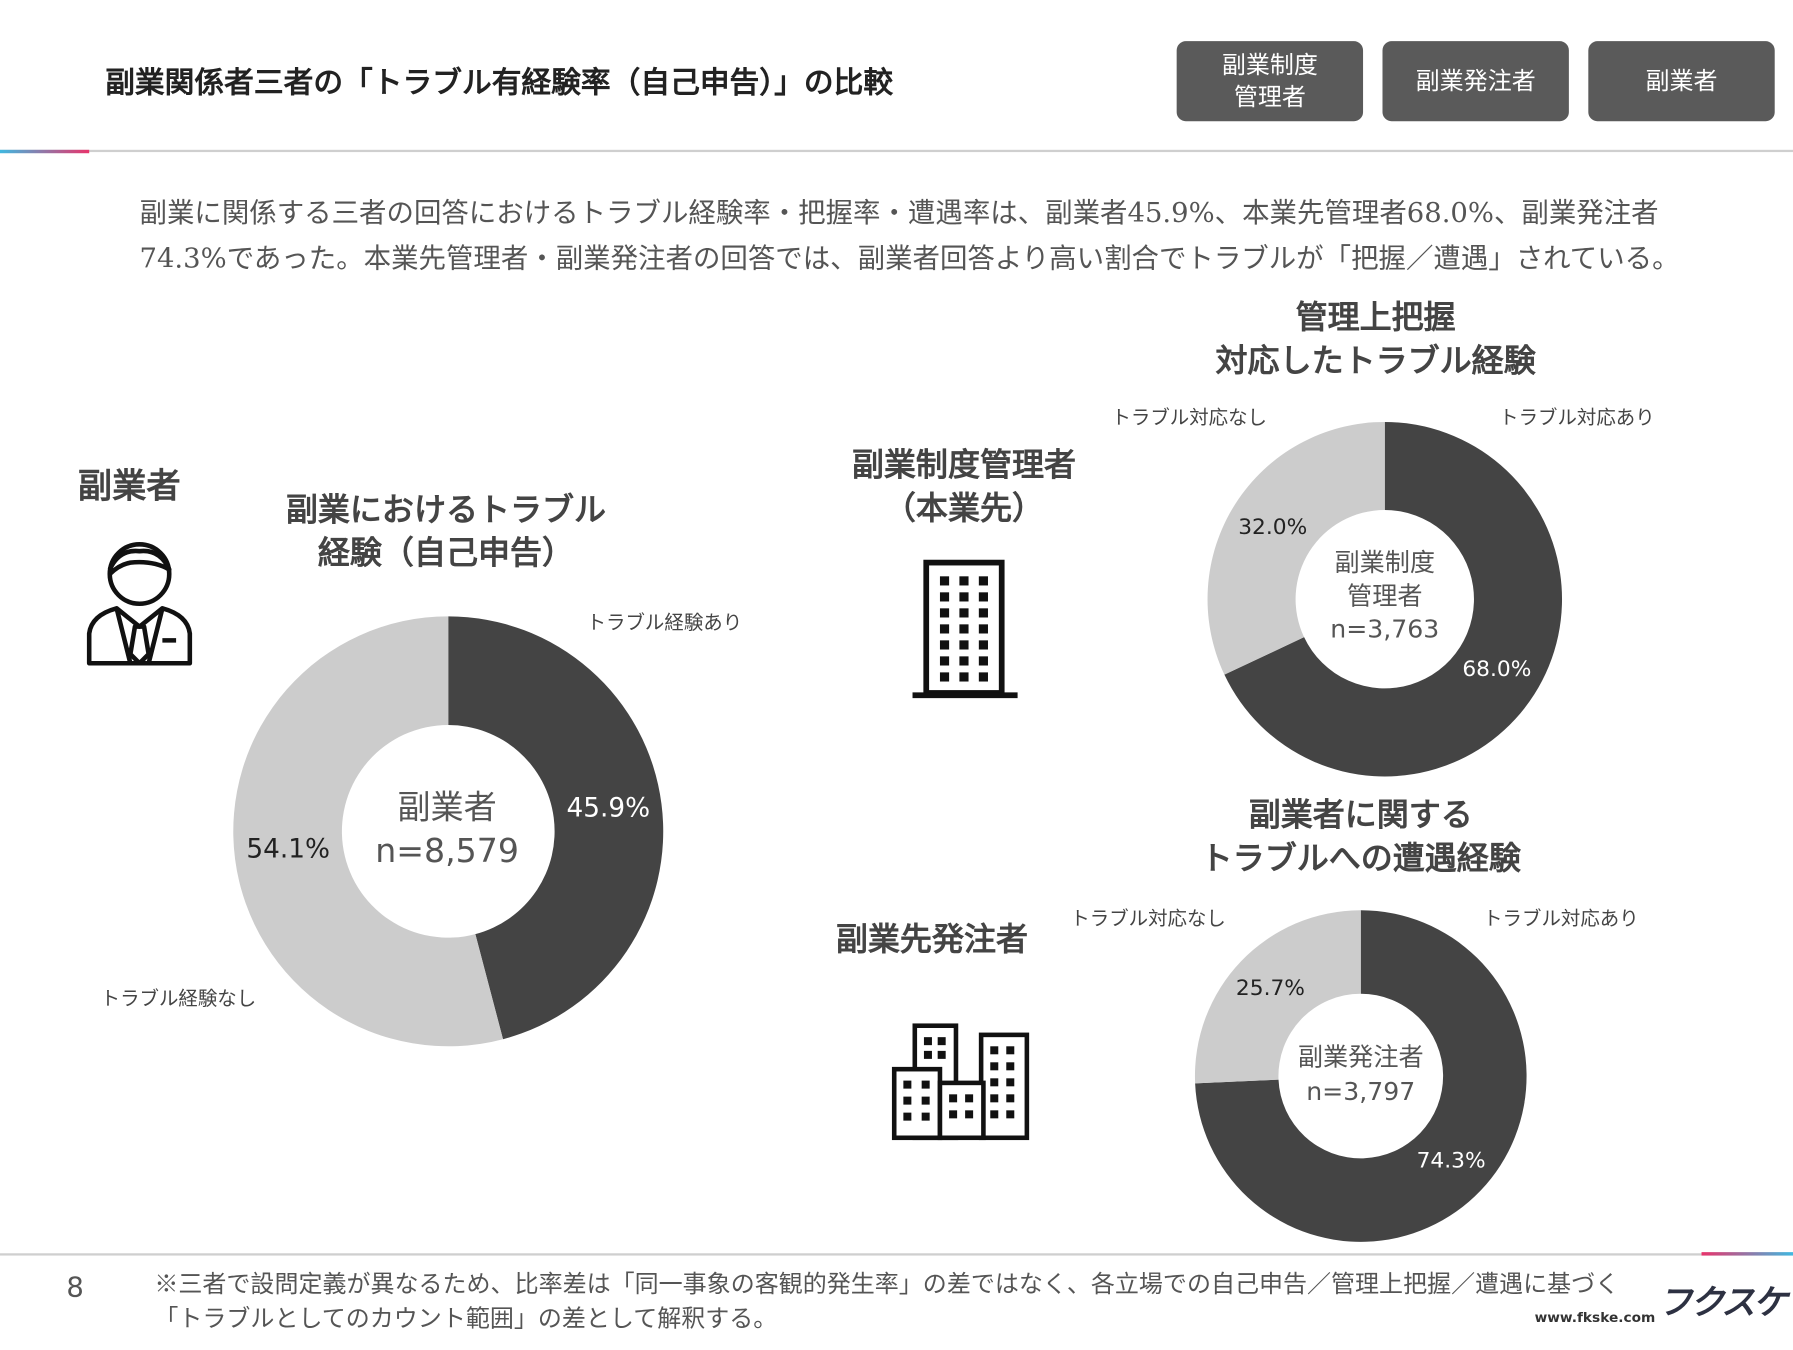 The width and height of the screenshot is (1793, 1350). I want to click on chart1-slice-no, so click(368, 831).